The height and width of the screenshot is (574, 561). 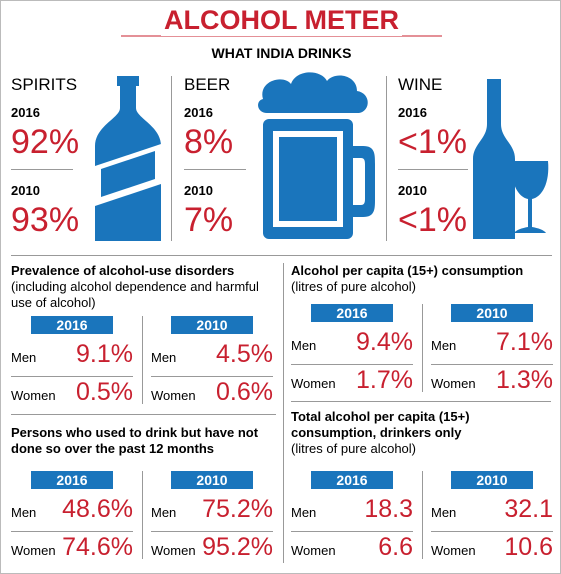 What do you see at coordinates (524, 342) in the screenshot?
I see `row-value: 7.1%` at bounding box center [524, 342].